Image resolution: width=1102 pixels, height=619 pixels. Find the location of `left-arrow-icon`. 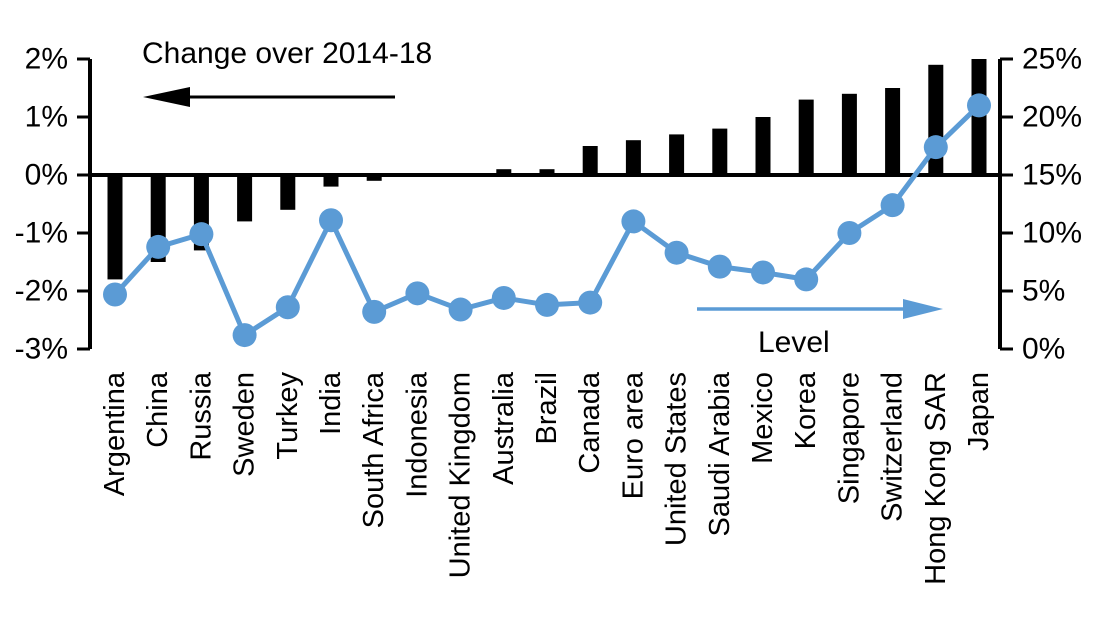

left-arrow-icon is located at coordinates (269, 97).